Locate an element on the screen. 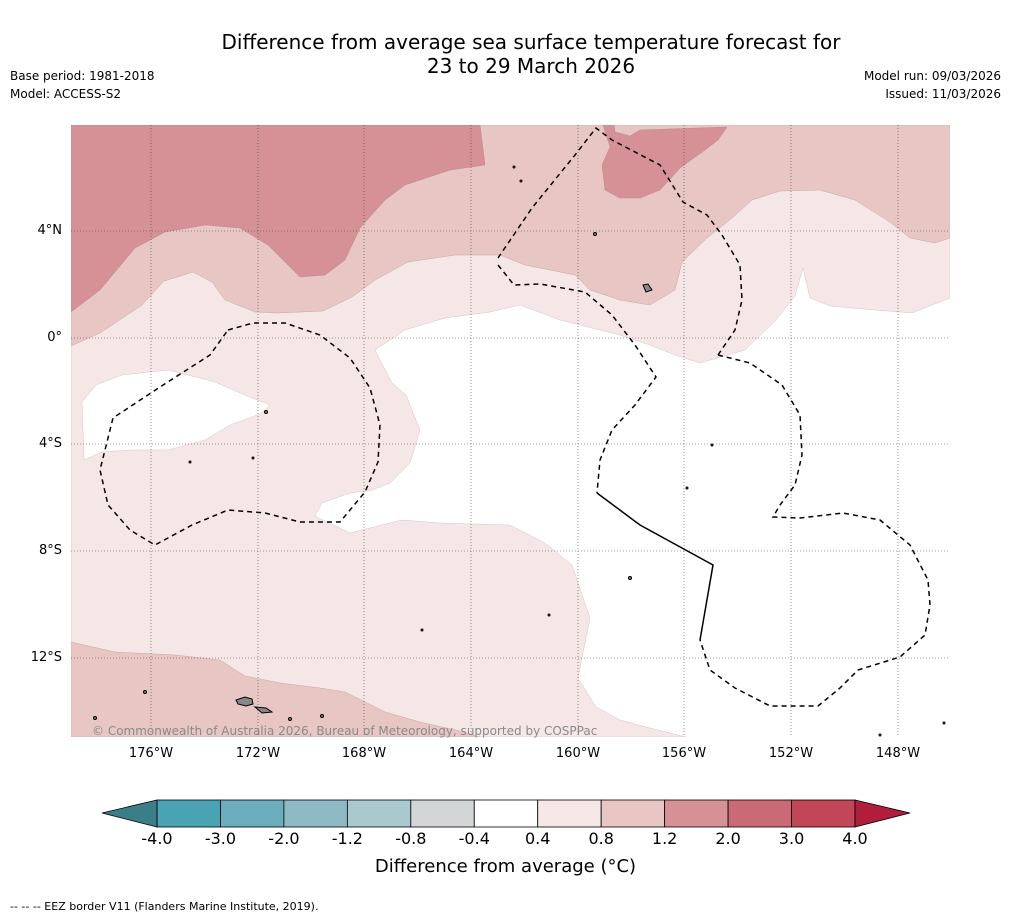 This screenshot has height=919, width=1011. lon-label-176w: 176°W is located at coordinates (151, 753).